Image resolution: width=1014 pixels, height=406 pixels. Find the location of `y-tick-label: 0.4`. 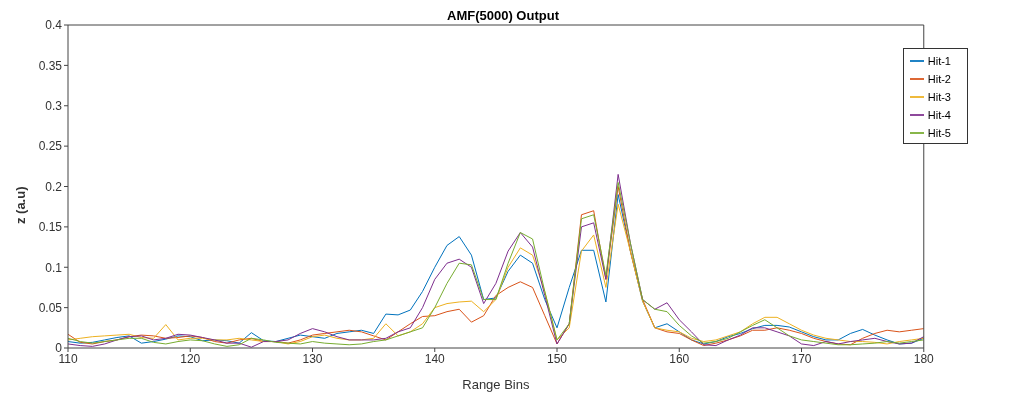

y-tick-label: 0.4 is located at coordinates (54, 25).